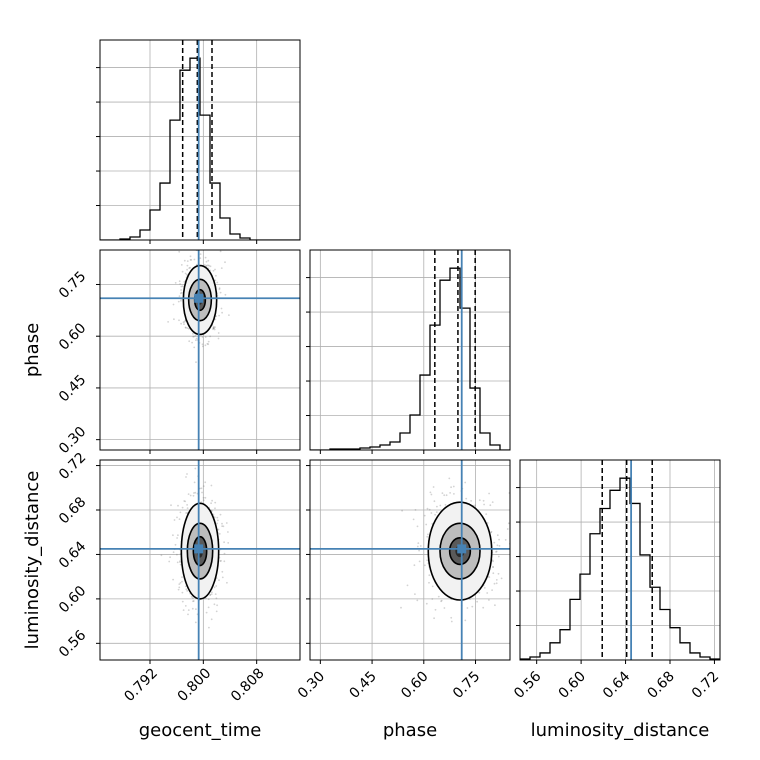 This screenshot has width=760, height=760. I want to click on scatter-panel-geocent_time-vs-phase: 0.30 0.45 0.60 0.75, so click(178, 353).